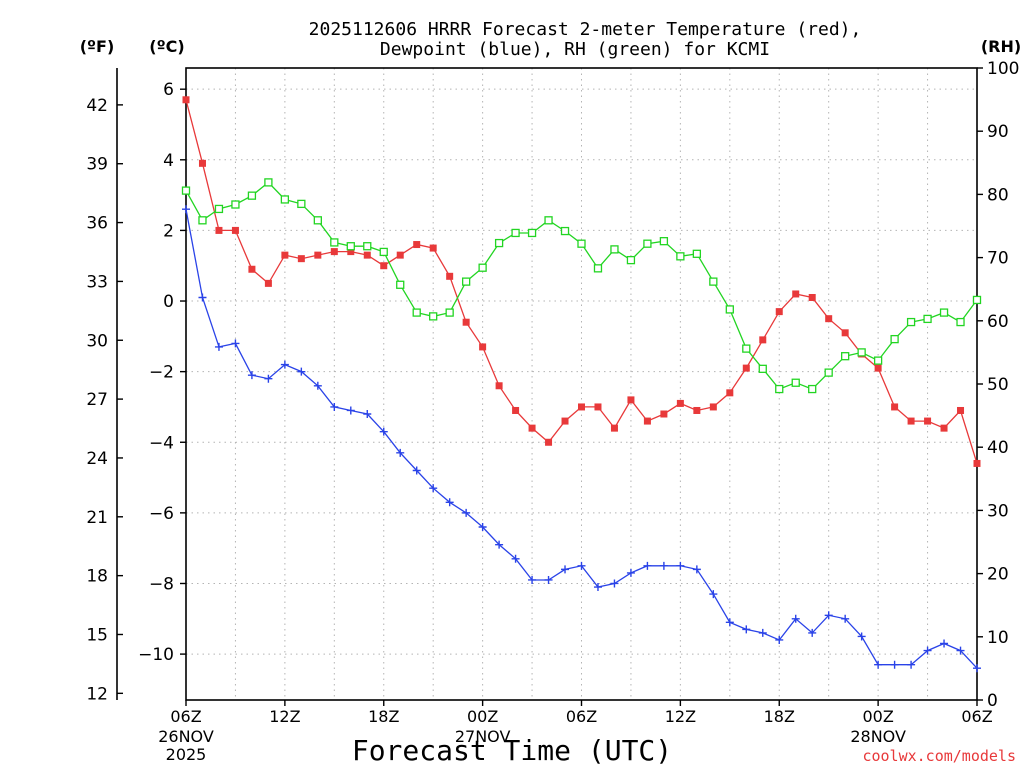 Image resolution: width=1024 pixels, height=768 pixels. Describe the element at coordinates (168, 161) in the screenshot. I see `celsius-tick-label: 4` at that location.